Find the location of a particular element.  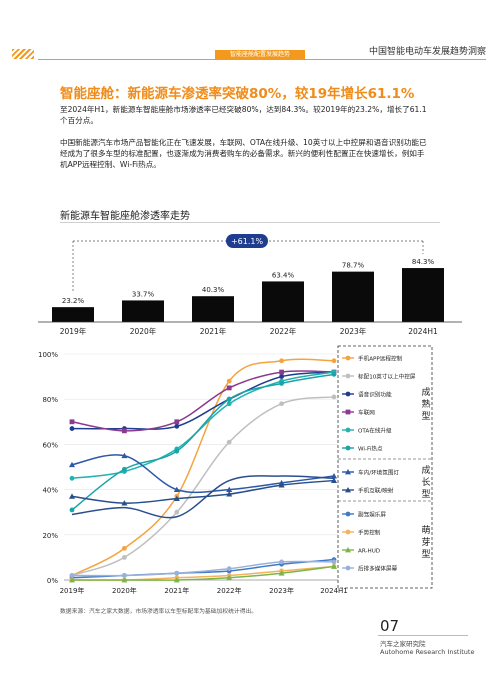

bar-value-label: 78.7% is located at coordinates (353, 266).